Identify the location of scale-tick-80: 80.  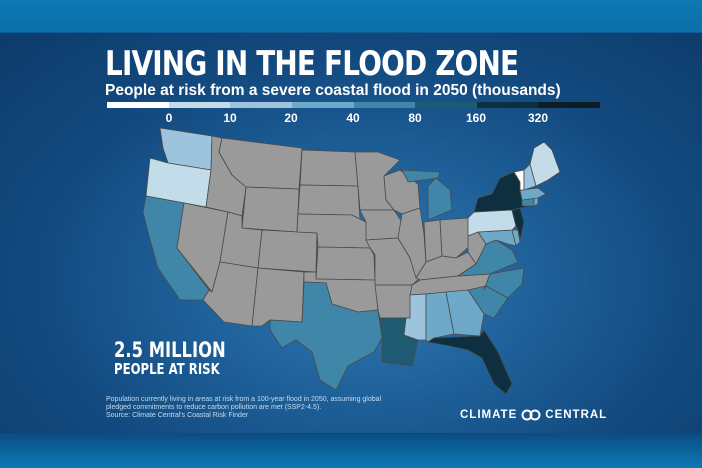
(415, 118).